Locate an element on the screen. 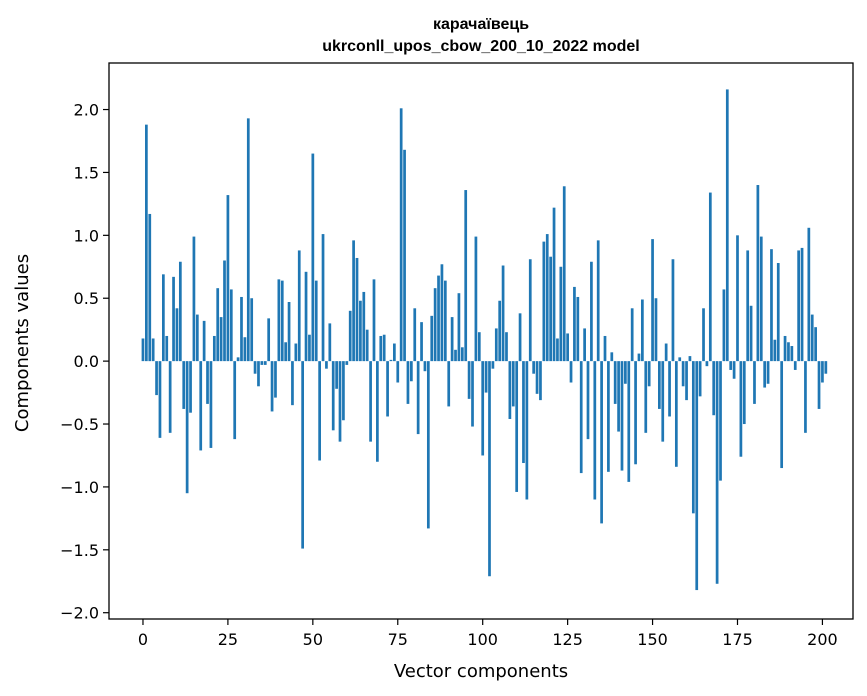  y-axis-ticks: −2.0 −1.5 −1.0 −0.5 0.0 0.5 1.0 1.5 2.0 is located at coordinates (84, 362).